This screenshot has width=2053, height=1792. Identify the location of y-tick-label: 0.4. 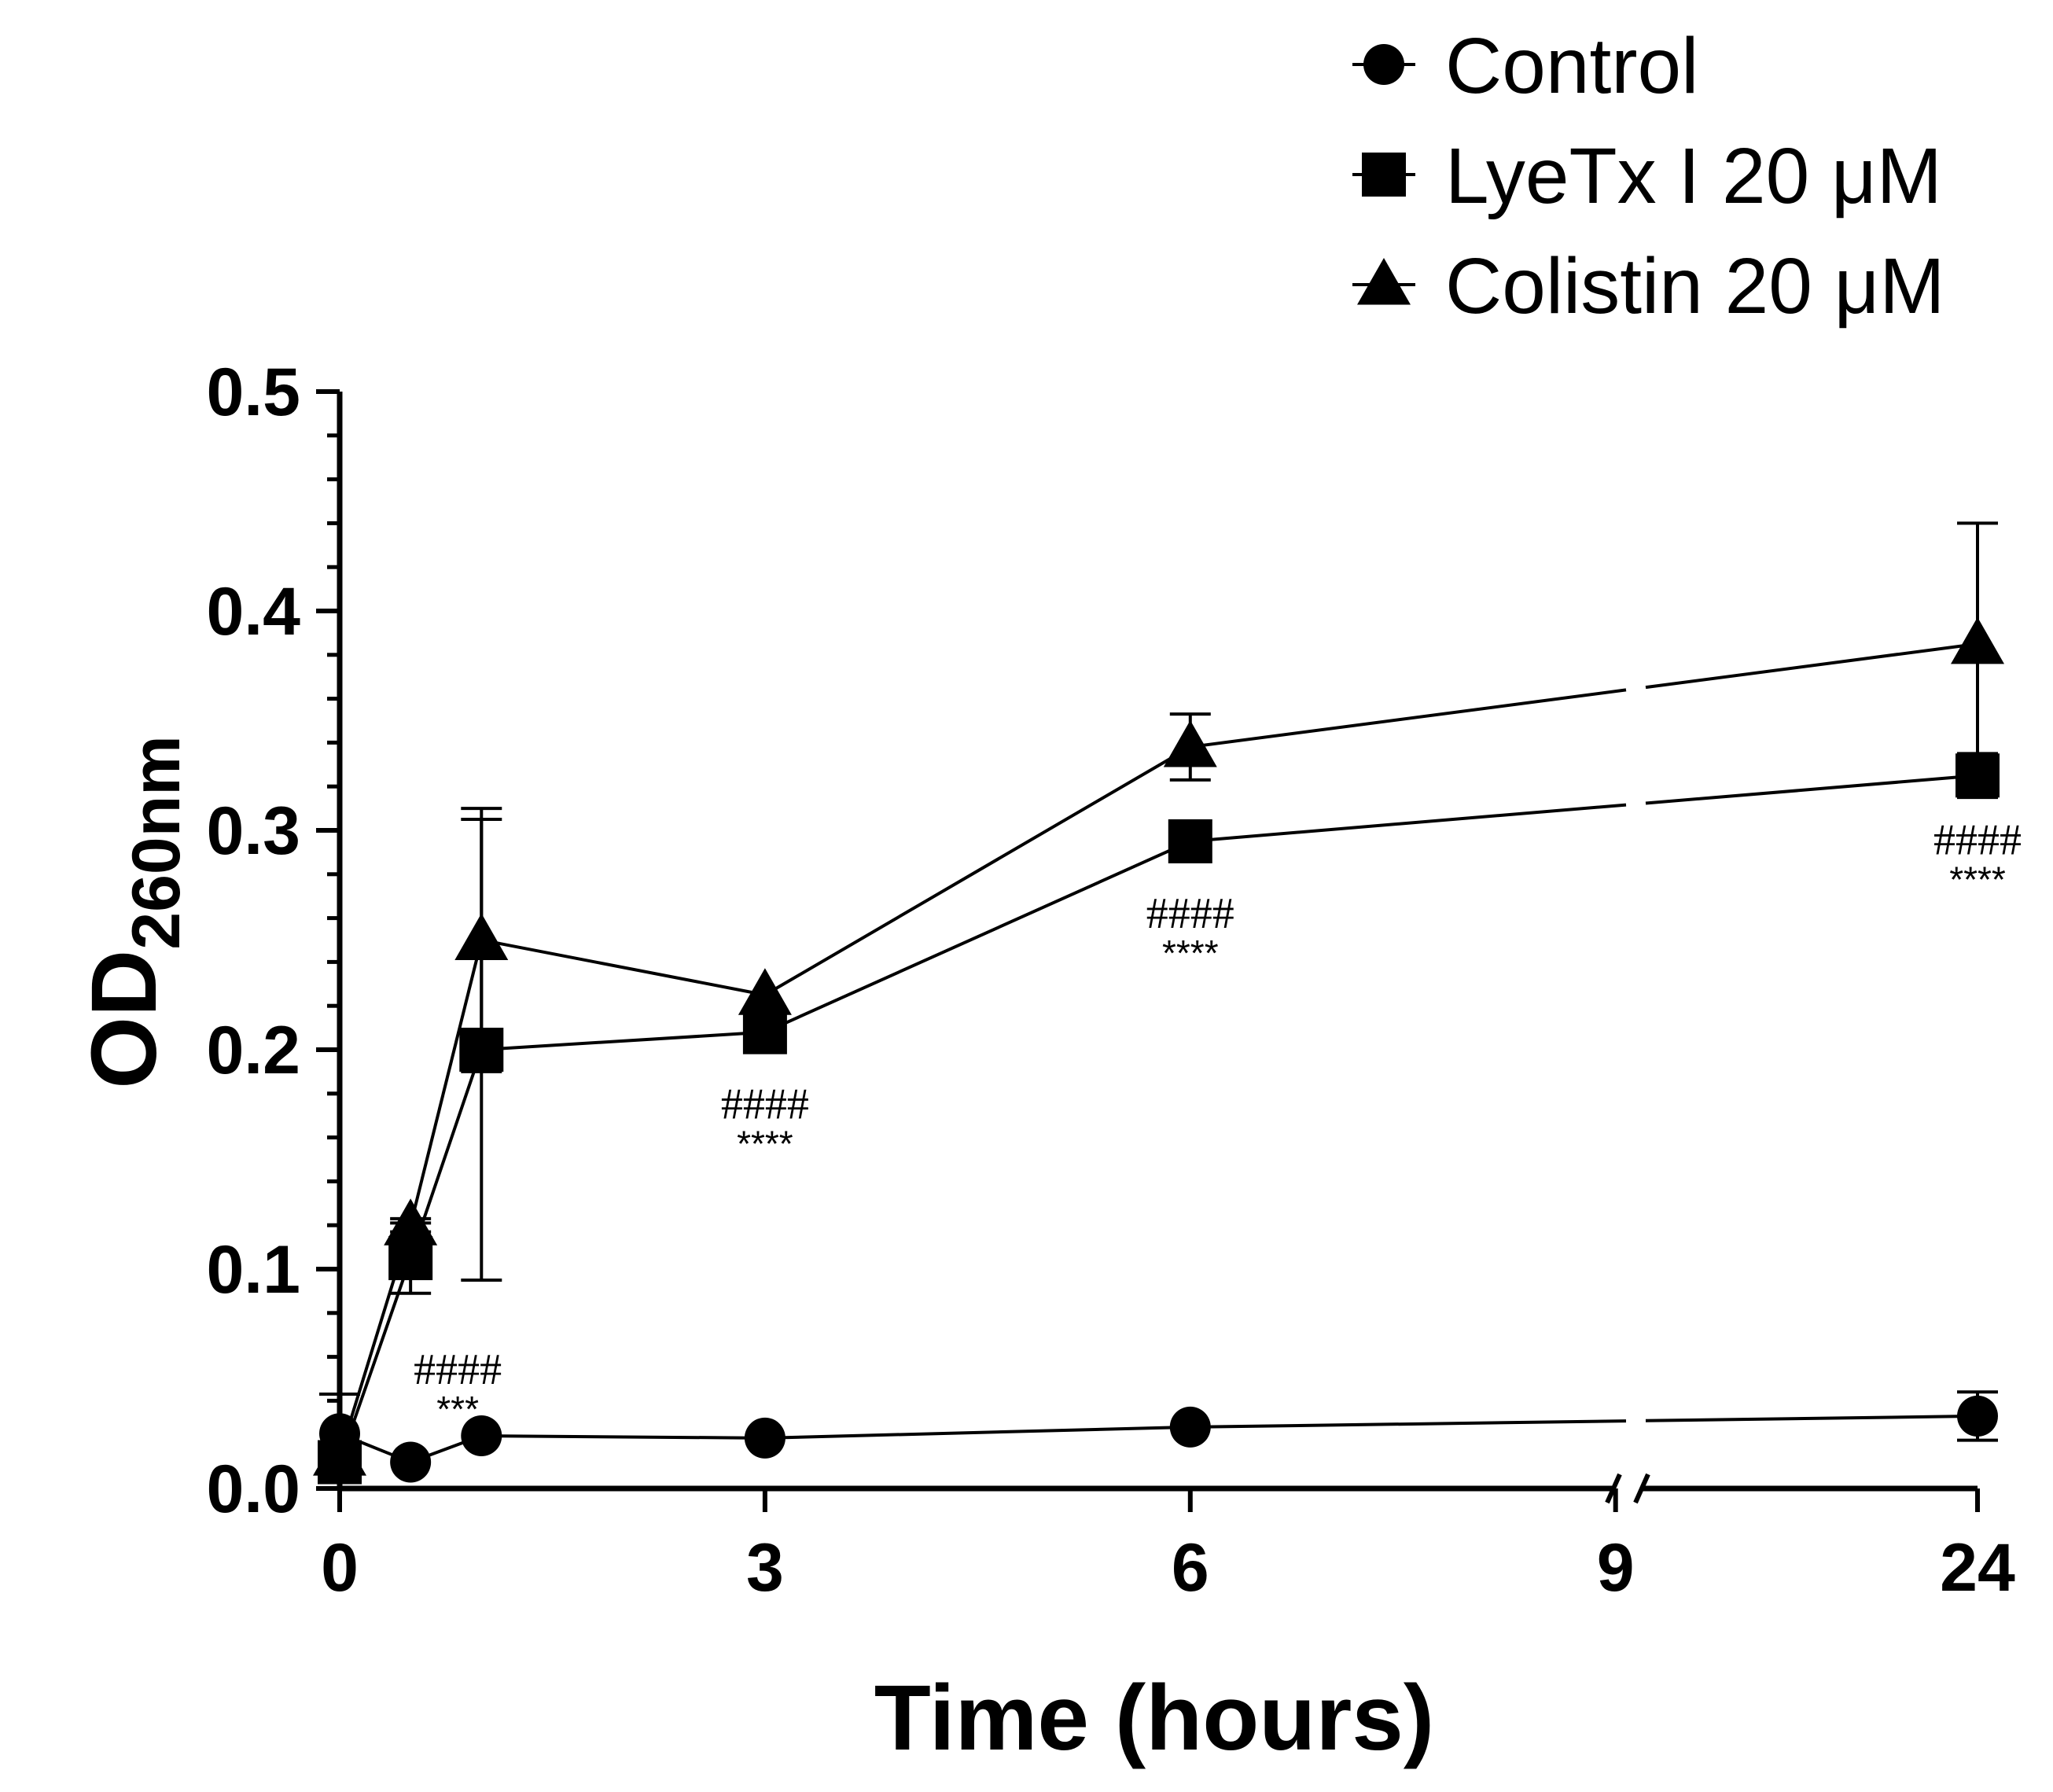
(253, 611).